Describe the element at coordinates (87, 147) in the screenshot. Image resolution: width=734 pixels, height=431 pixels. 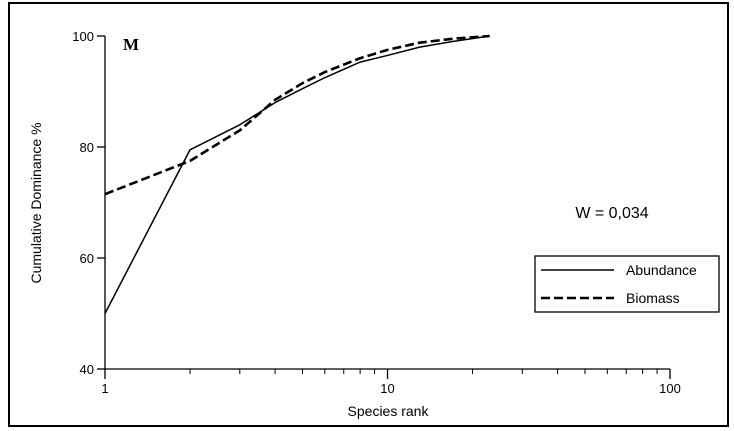
I see `y-tick-label: 80` at that location.